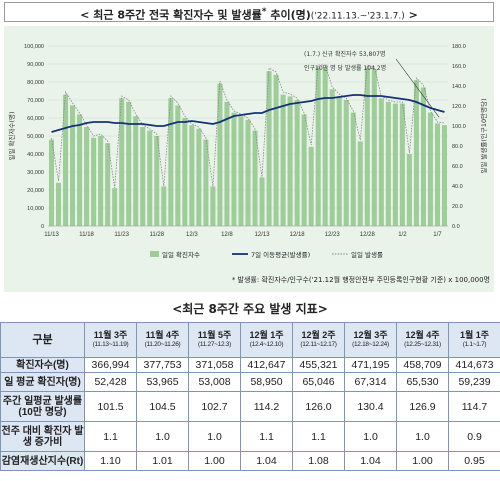 The image size is (500, 481). Describe the element at coordinates (86, 235) in the screenshot. I see `x-tick-label: 11/18` at that location.